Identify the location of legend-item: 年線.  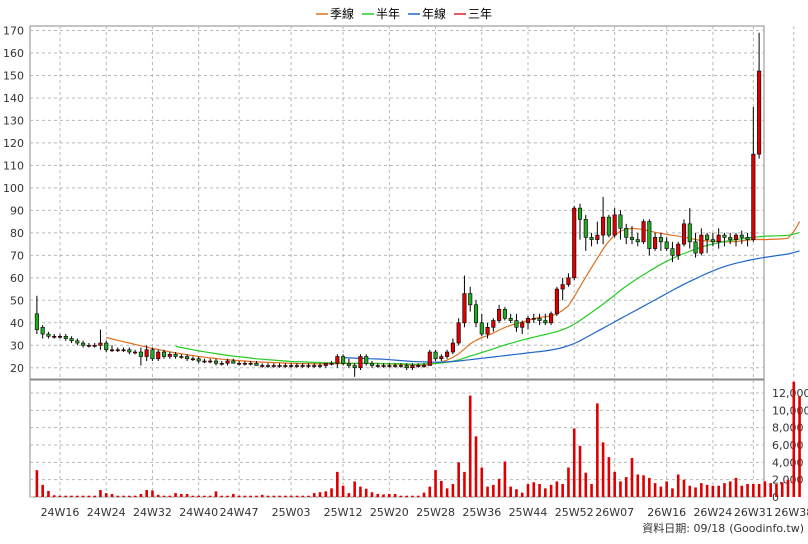
(427, 13).